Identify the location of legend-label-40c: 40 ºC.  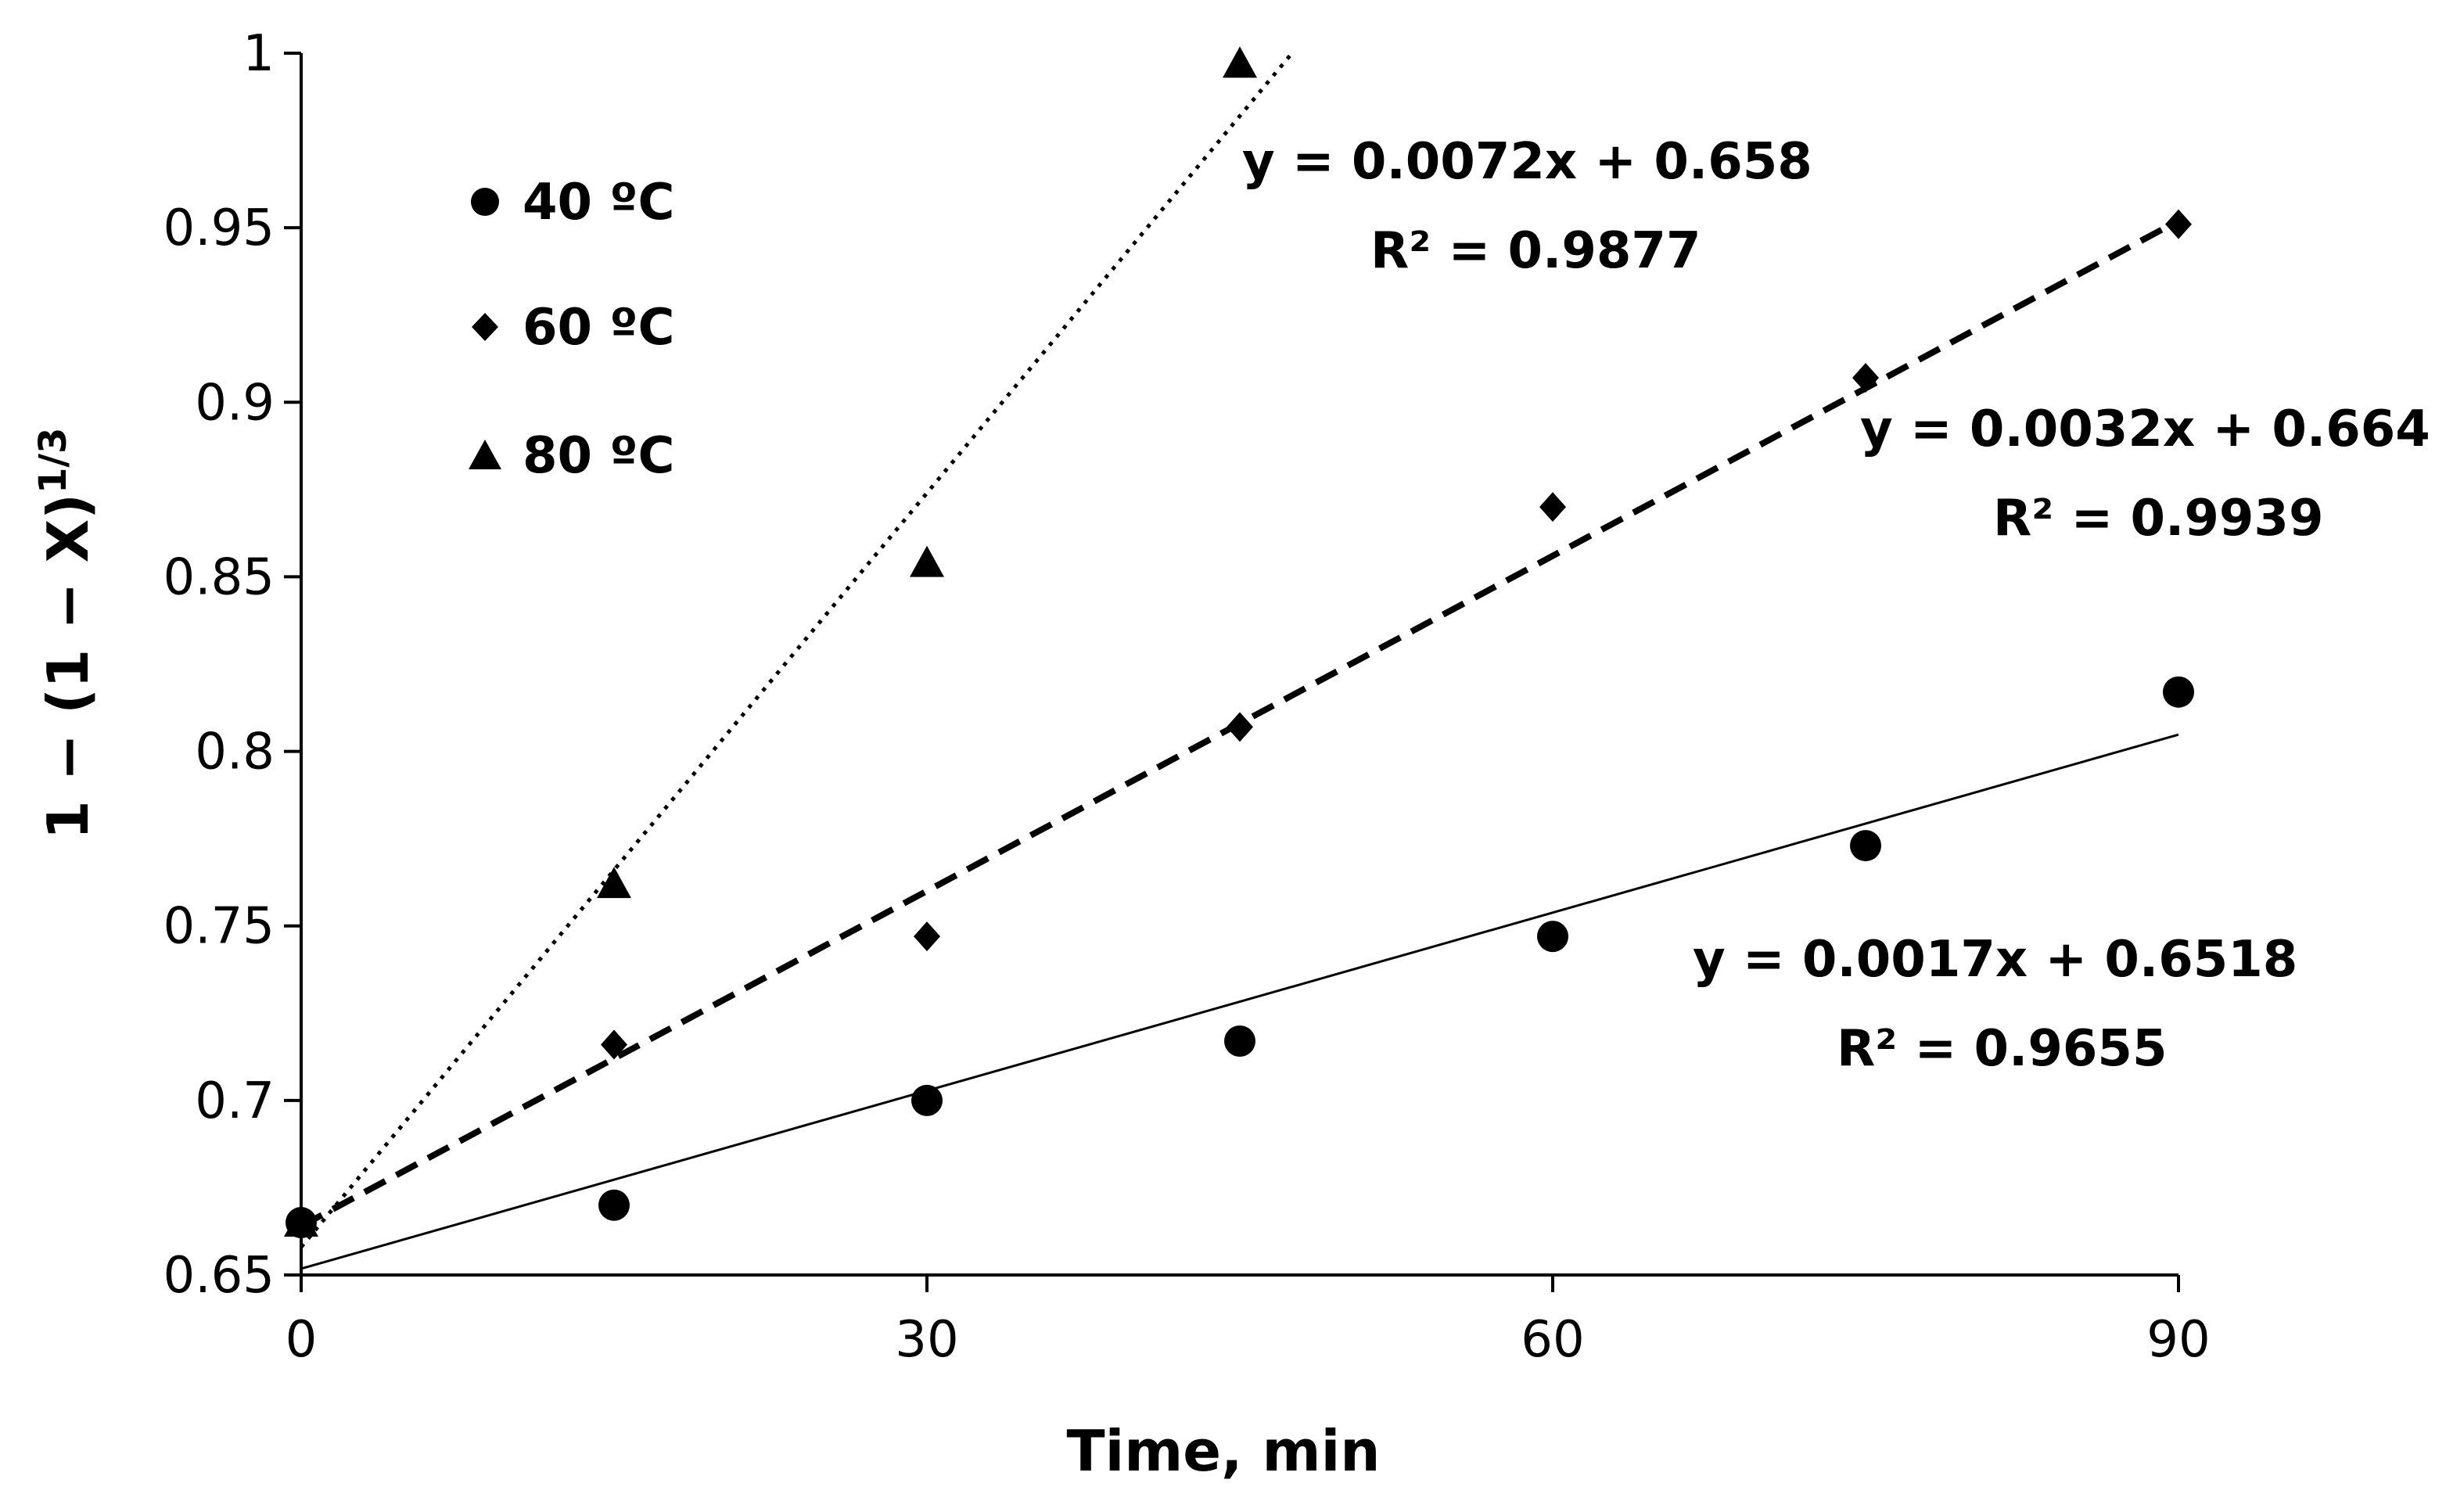
(598, 203).